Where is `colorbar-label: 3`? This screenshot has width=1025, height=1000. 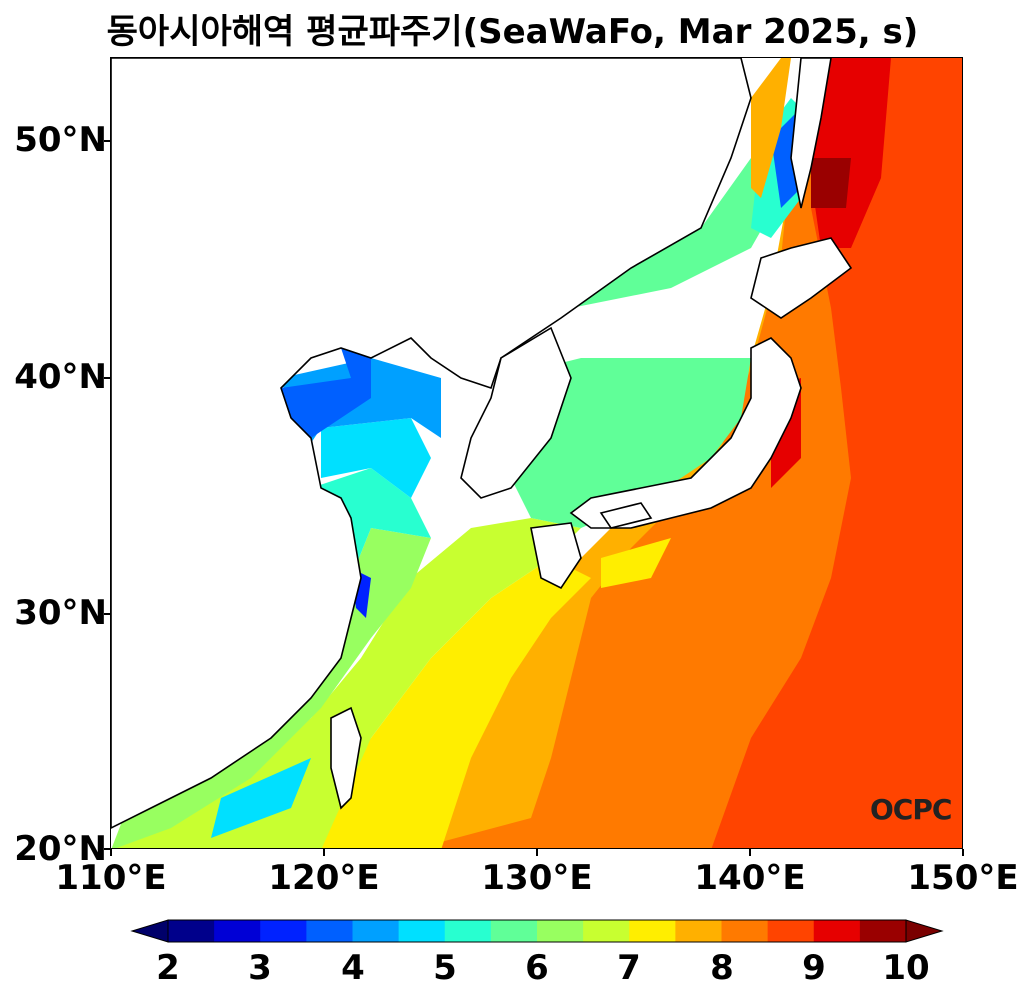 colorbar-label: 3 is located at coordinates (260, 968).